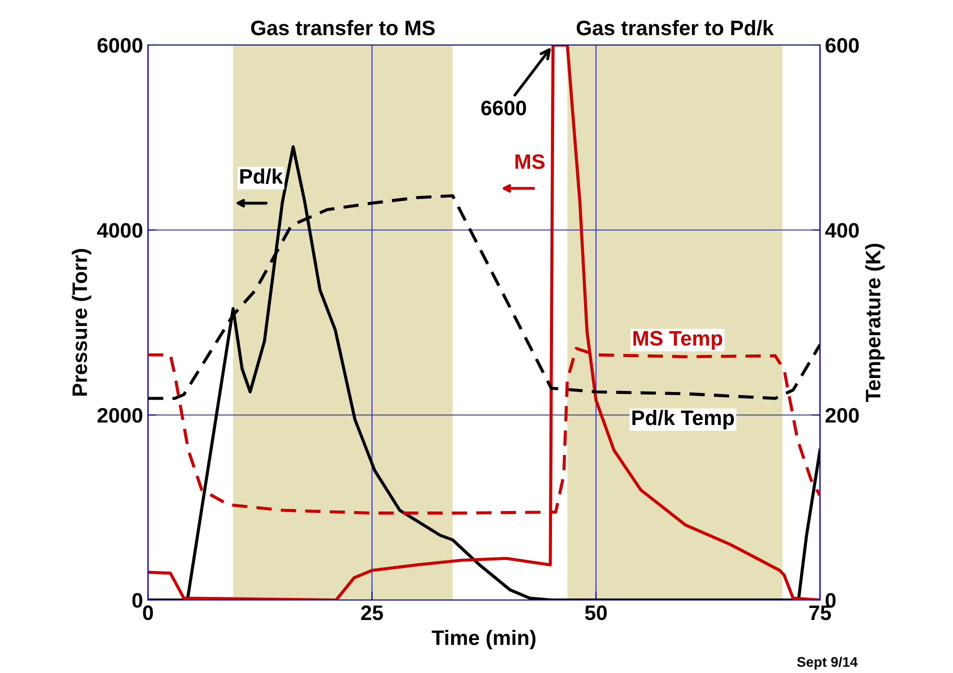 This screenshot has width=953, height=673. What do you see at coordinates (82, 322) in the screenshot?
I see `y-axis-title: Pressure (Torr)` at bounding box center [82, 322].